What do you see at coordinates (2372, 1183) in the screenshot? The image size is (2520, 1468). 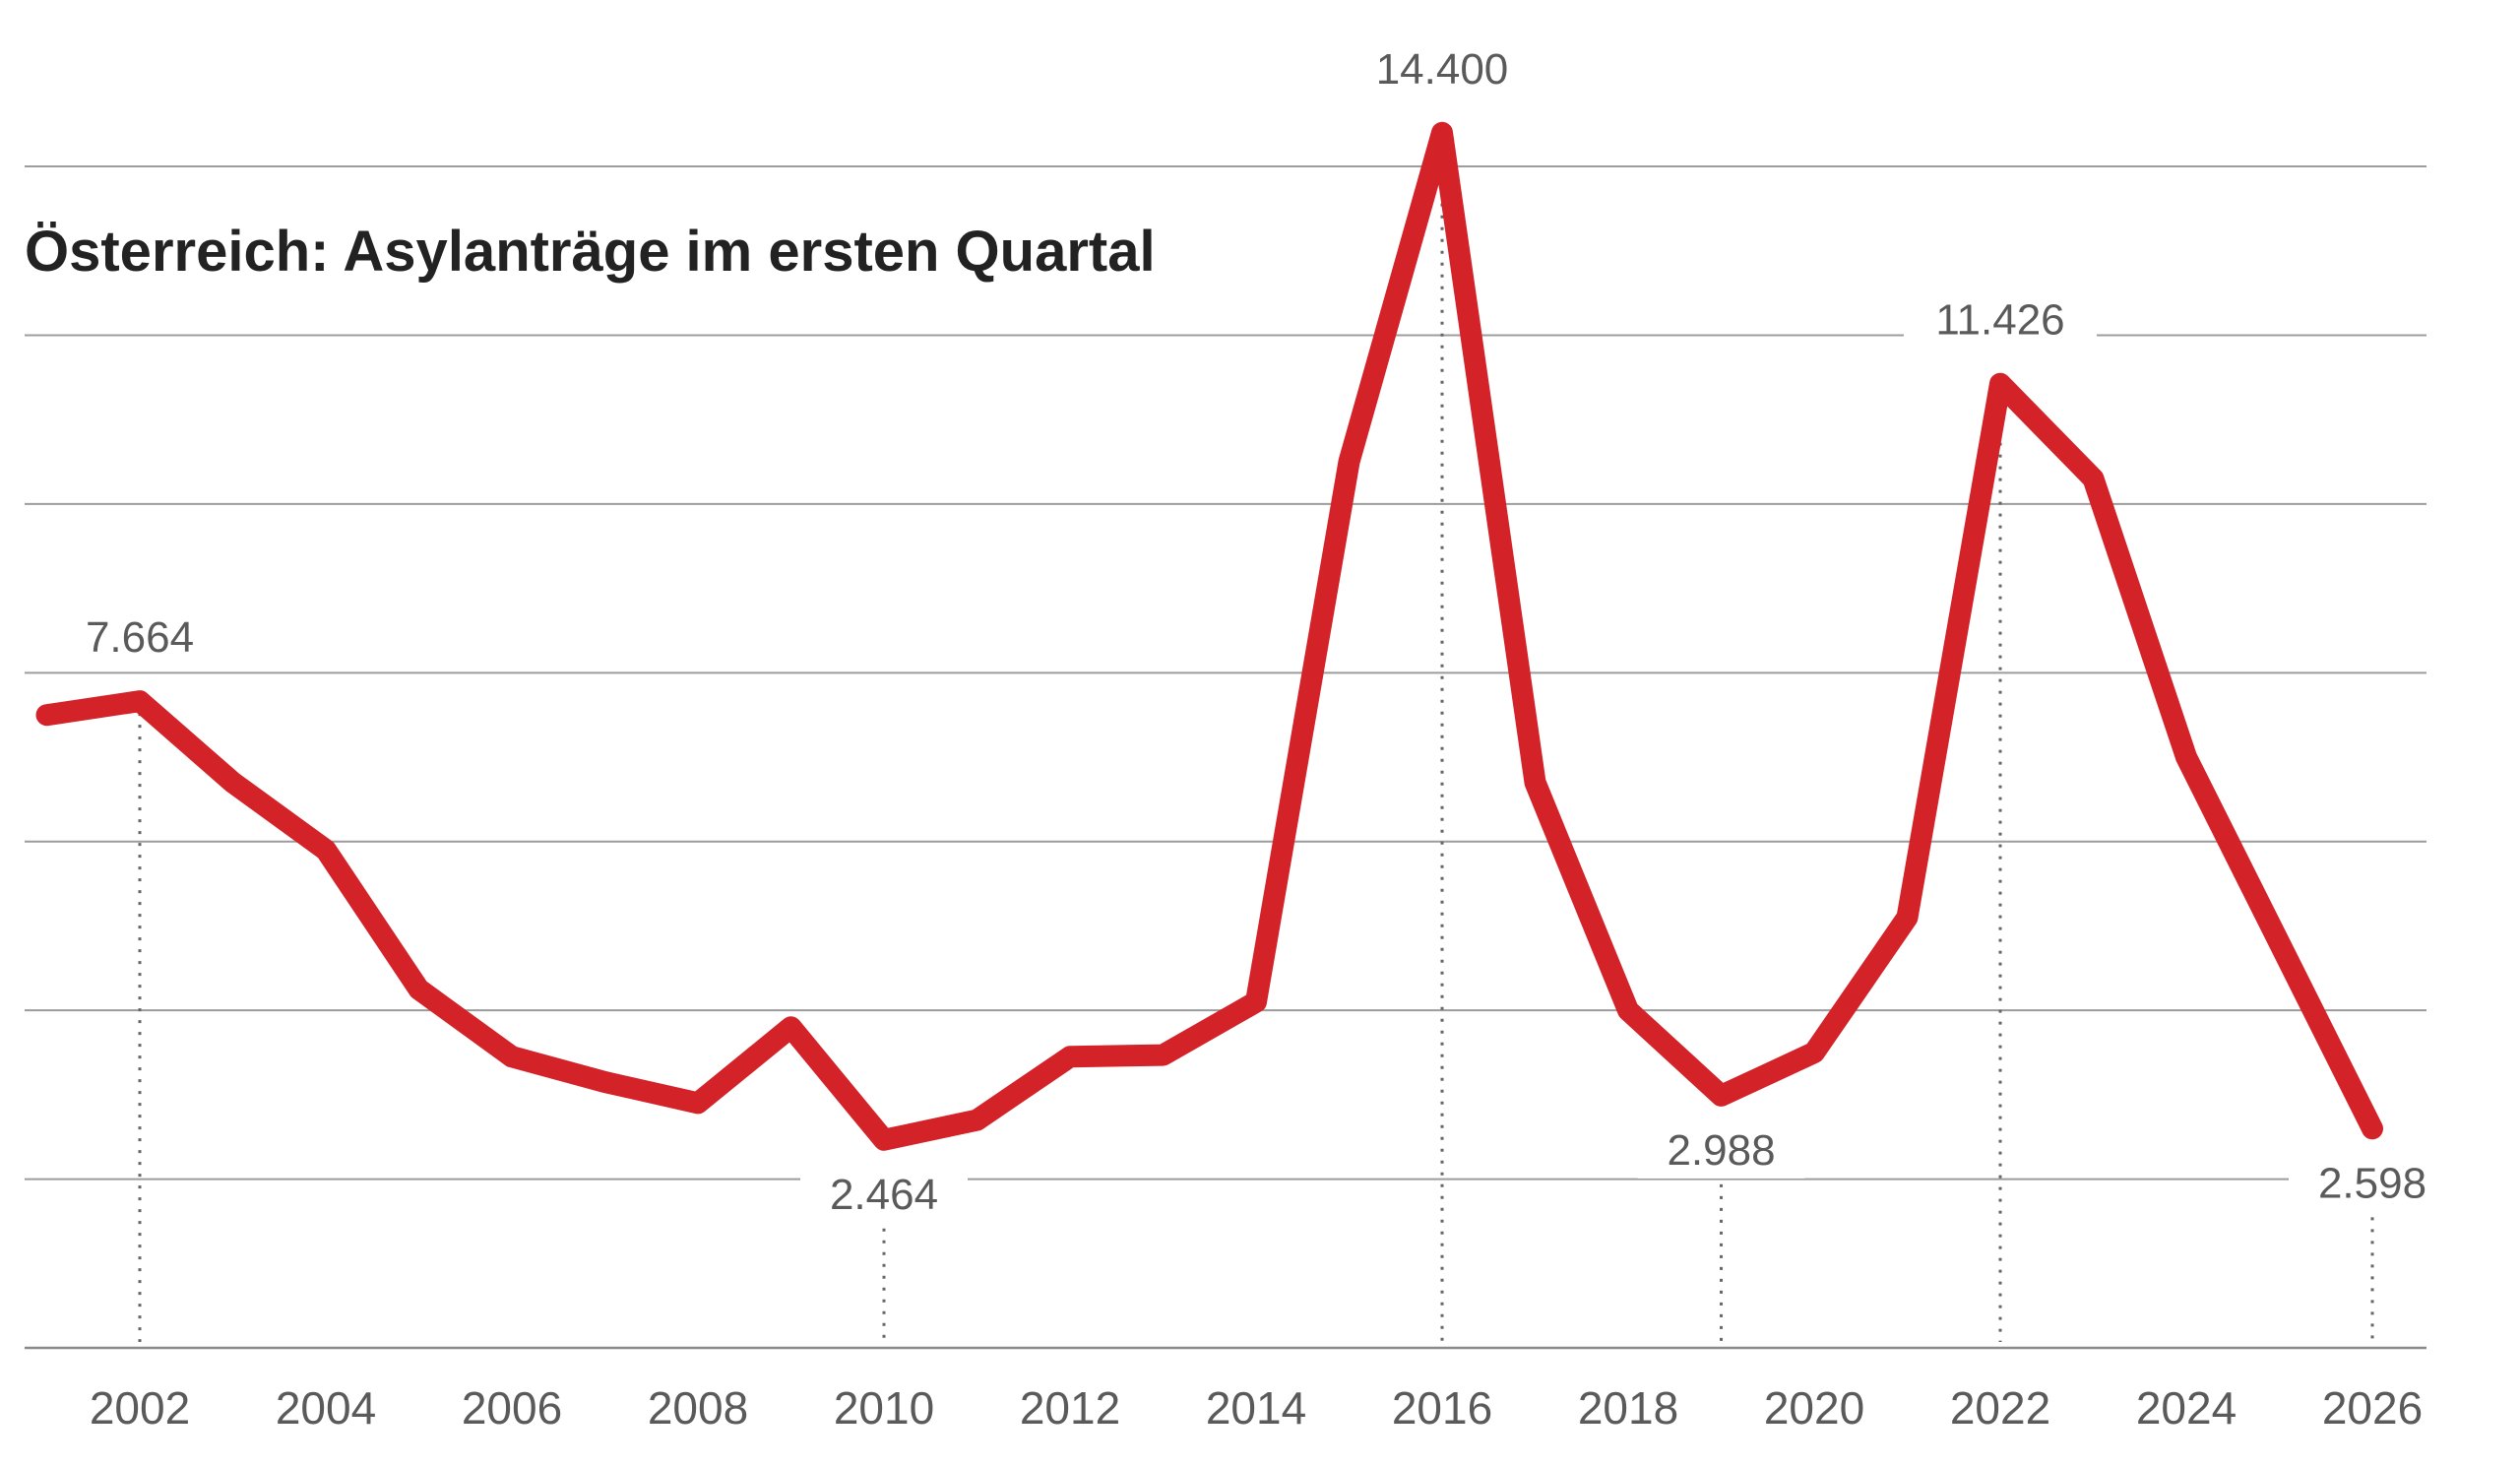 I see `data-label: 2.598` at bounding box center [2372, 1183].